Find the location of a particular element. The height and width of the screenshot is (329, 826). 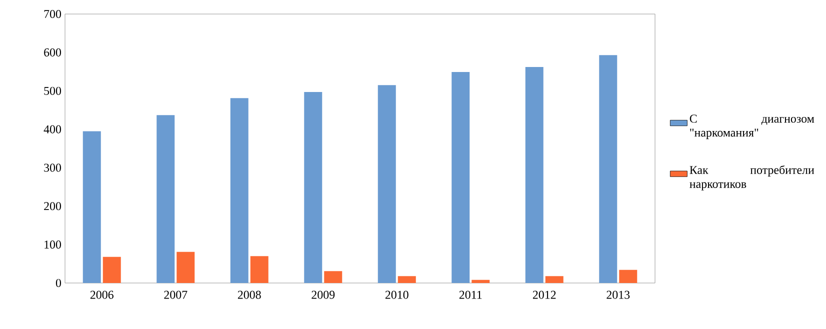

x-tick-label: 2011 is located at coordinates (470, 294).